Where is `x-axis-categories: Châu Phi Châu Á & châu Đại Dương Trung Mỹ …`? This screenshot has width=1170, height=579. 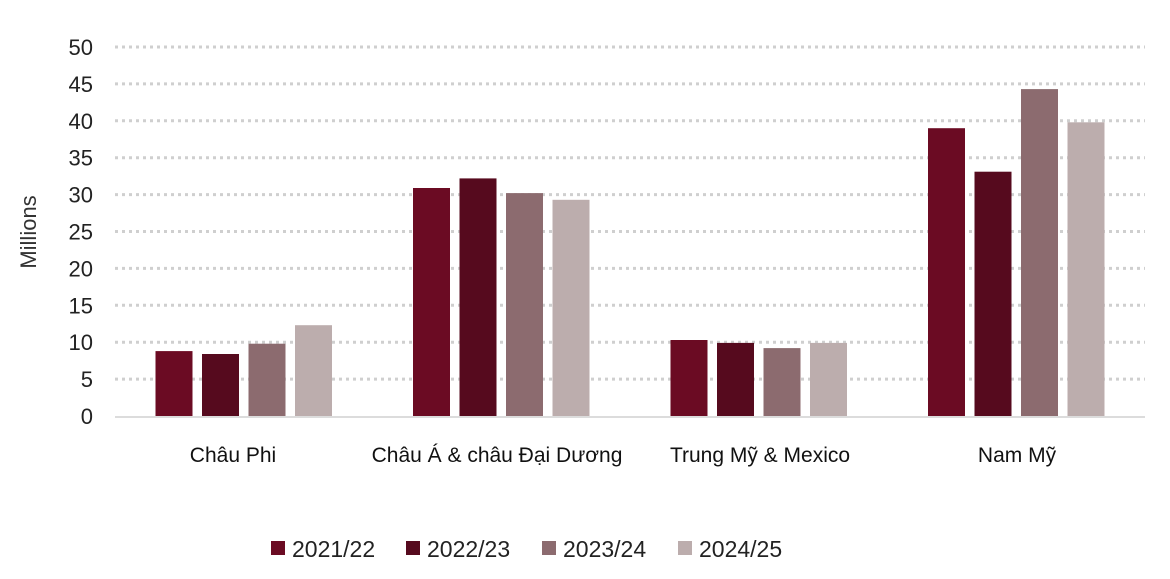 x-axis-categories: Châu Phi Châu Á & châu Đại Dương Trung Mỹ … is located at coordinates (623, 455).